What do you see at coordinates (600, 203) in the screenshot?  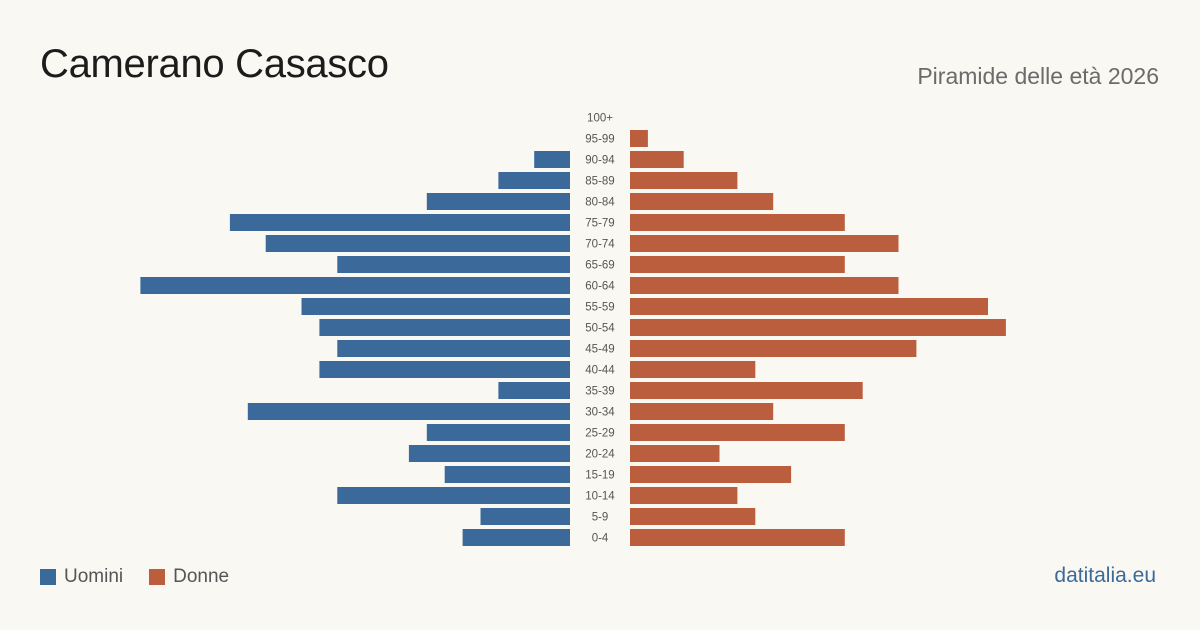 I see `age-label-80-84: 80-84` at bounding box center [600, 203].